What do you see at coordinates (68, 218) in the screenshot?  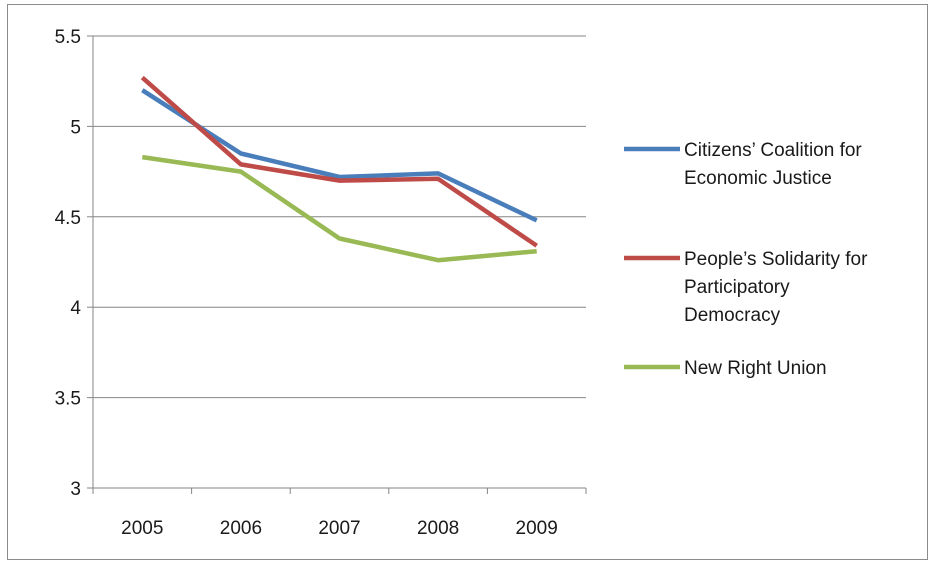 I see `y-tick-label: 4.5` at bounding box center [68, 218].